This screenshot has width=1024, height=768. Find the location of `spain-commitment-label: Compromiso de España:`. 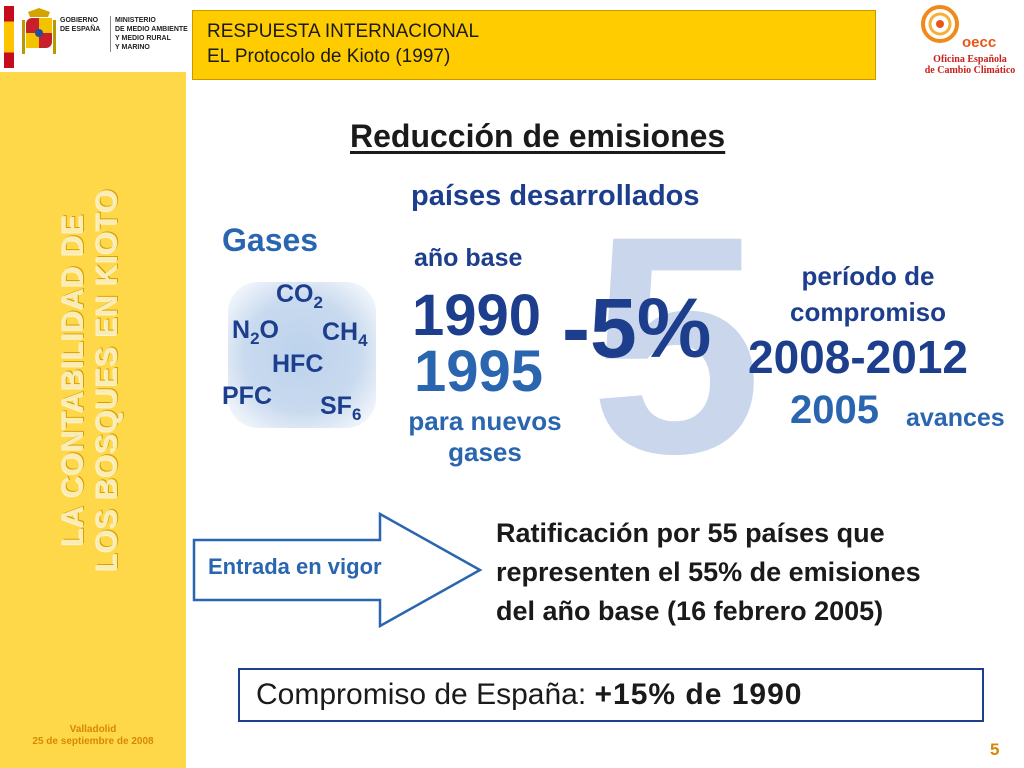

spain-commitment-label: Compromiso de España: is located at coordinates (425, 694).